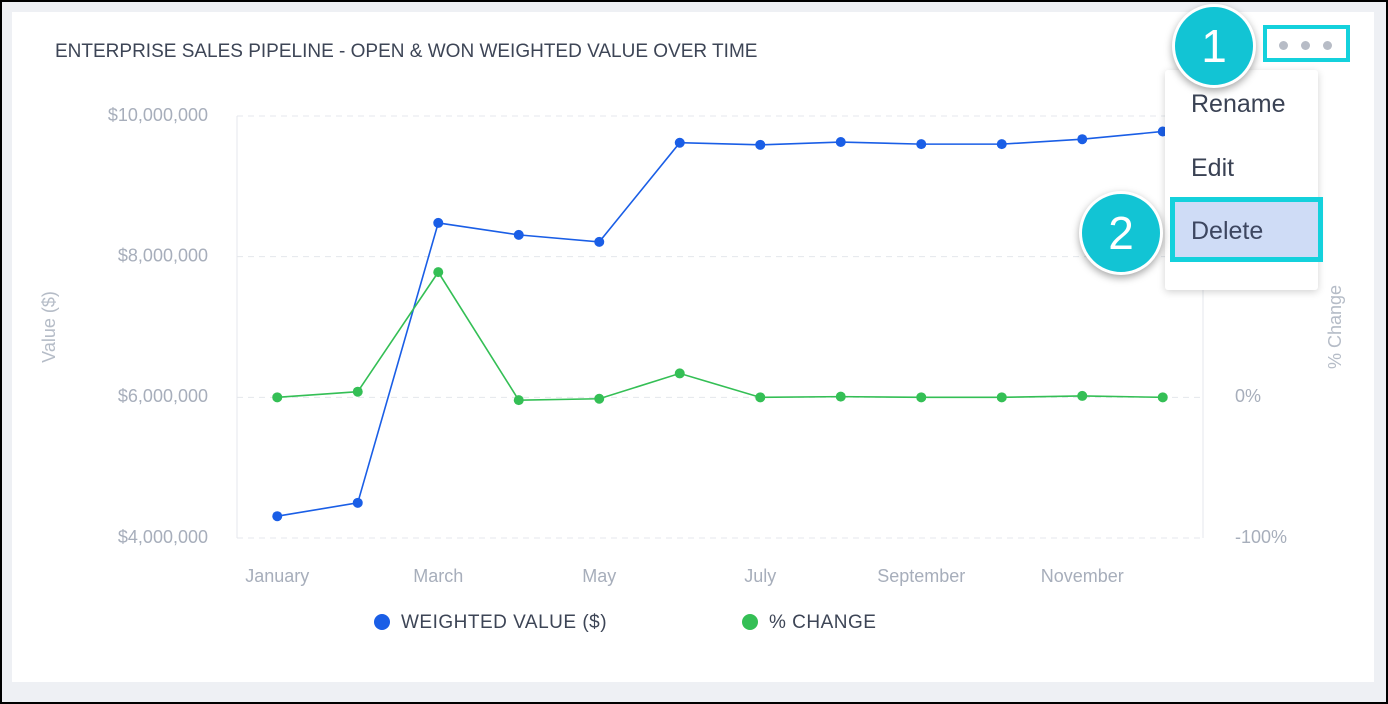 This screenshot has height=704, width=1388. What do you see at coordinates (599, 576) in the screenshot?
I see `x-tick-label: May` at bounding box center [599, 576].